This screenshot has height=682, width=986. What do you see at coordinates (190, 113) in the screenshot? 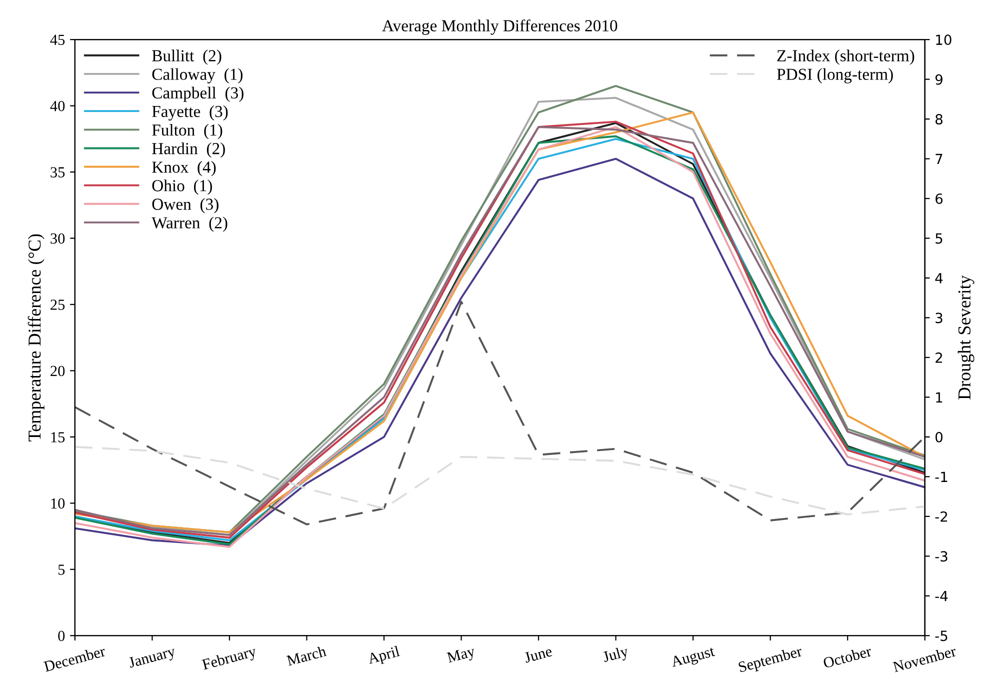
I see `legend-label: Fayette (3)` at bounding box center [190, 113].